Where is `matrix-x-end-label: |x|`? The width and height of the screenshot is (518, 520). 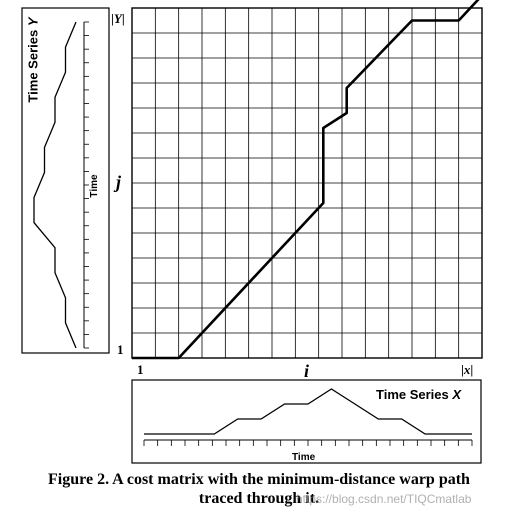 matrix-x-end-label: |x| is located at coordinates (467, 369).